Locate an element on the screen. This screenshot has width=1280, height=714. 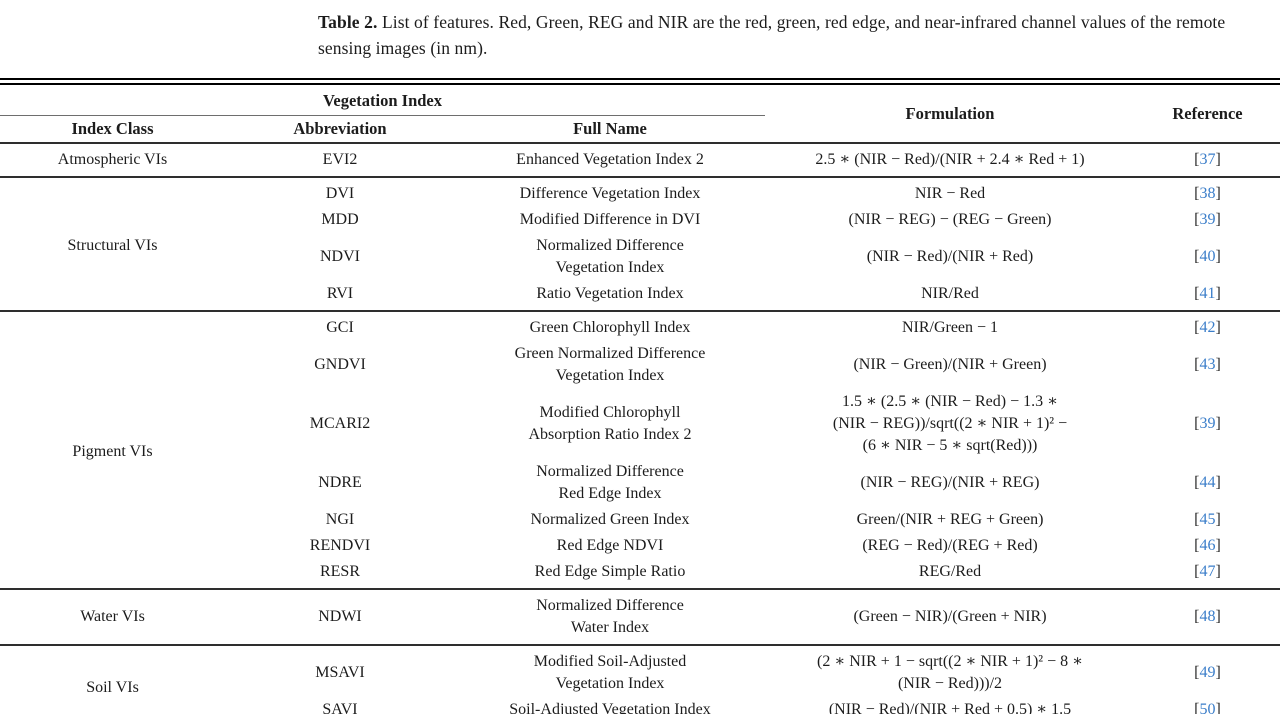
abbreviation-cell: RENDVI is located at coordinates (340, 545).